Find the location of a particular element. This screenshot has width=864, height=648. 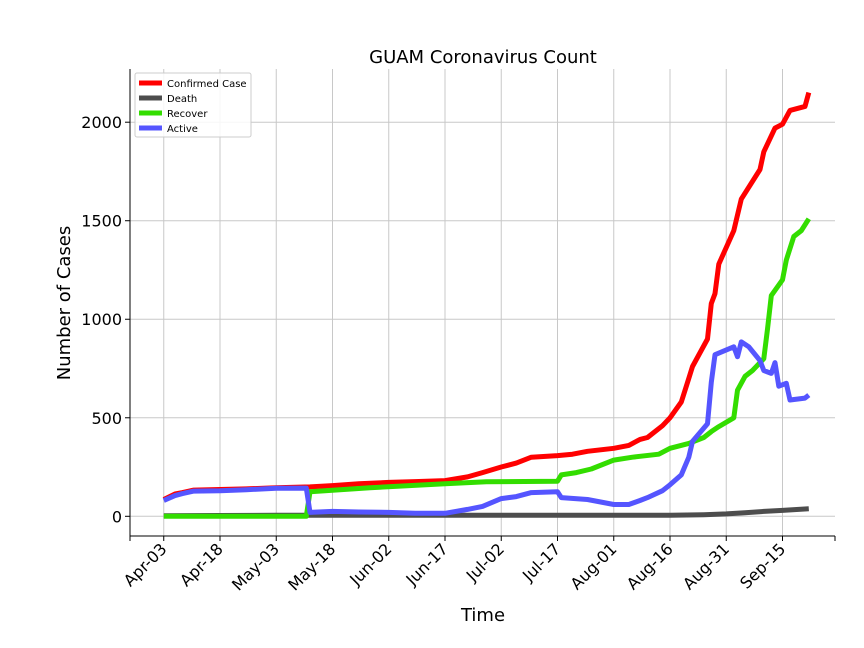

x-tick-label: Sep-15 is located at coordinates (762, 565).